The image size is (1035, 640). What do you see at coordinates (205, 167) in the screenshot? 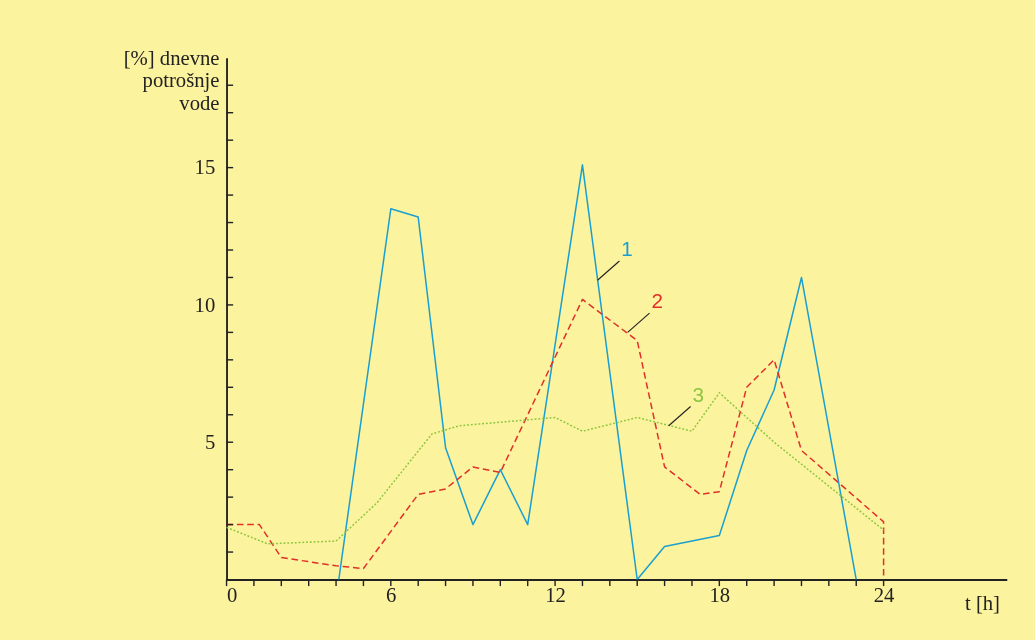
I see `y-tick-label: 15` at bounding box center [205, 167].